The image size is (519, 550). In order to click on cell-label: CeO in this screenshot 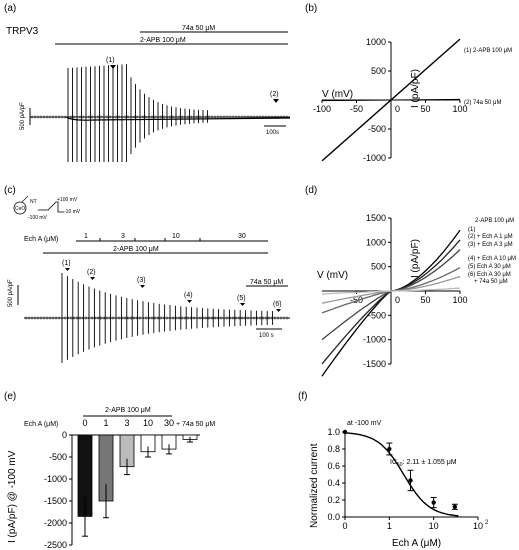, I will do `click(20, 209)`.